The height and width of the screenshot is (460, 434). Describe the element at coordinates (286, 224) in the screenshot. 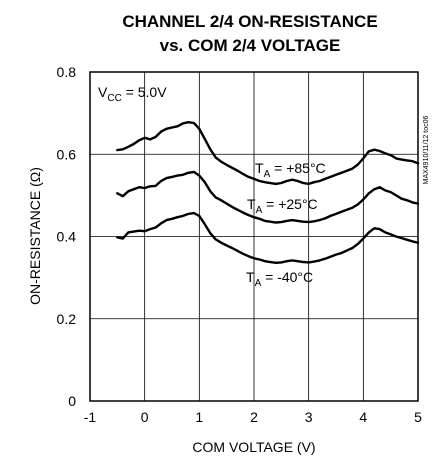

I see `series-labels: TA = +85°CTA = +25°CTA = -40°C` at that location.